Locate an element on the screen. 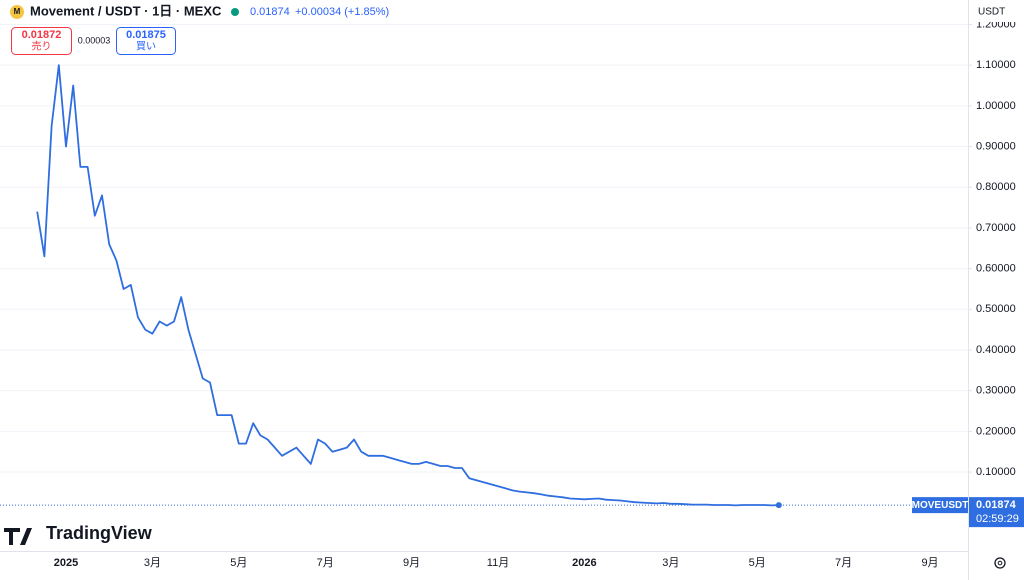  symbol-icon is located at coordinates (17, 12).